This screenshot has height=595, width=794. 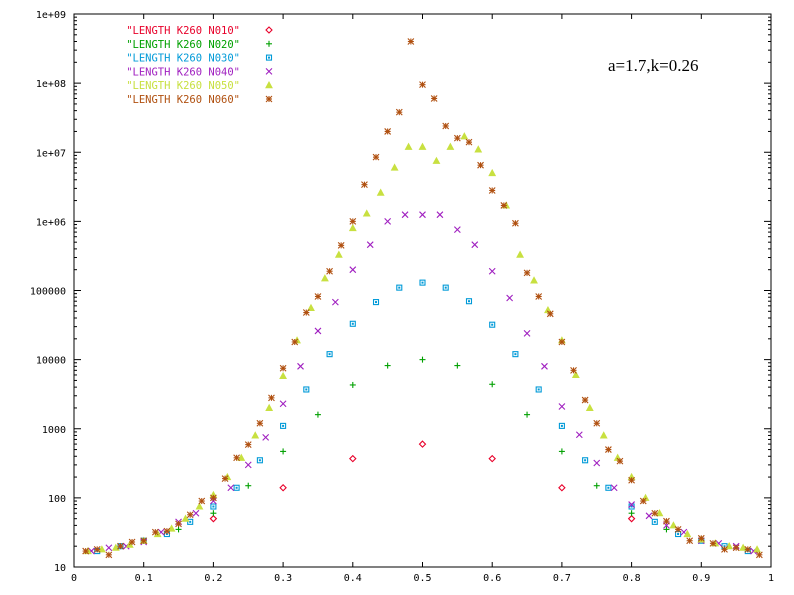 I want to click on legend-label: "LENGTH K260 N040", so click(x=183, y=72).